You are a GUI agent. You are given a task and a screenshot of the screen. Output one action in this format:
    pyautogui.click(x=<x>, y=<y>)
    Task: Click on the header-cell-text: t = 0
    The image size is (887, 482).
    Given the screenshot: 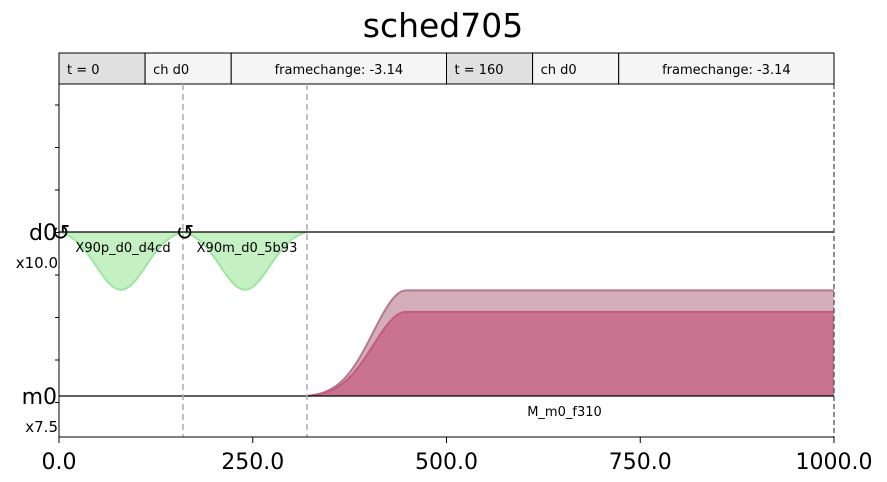 What is the action you would take?
    pyautogui.click(x=83, y=70)
    